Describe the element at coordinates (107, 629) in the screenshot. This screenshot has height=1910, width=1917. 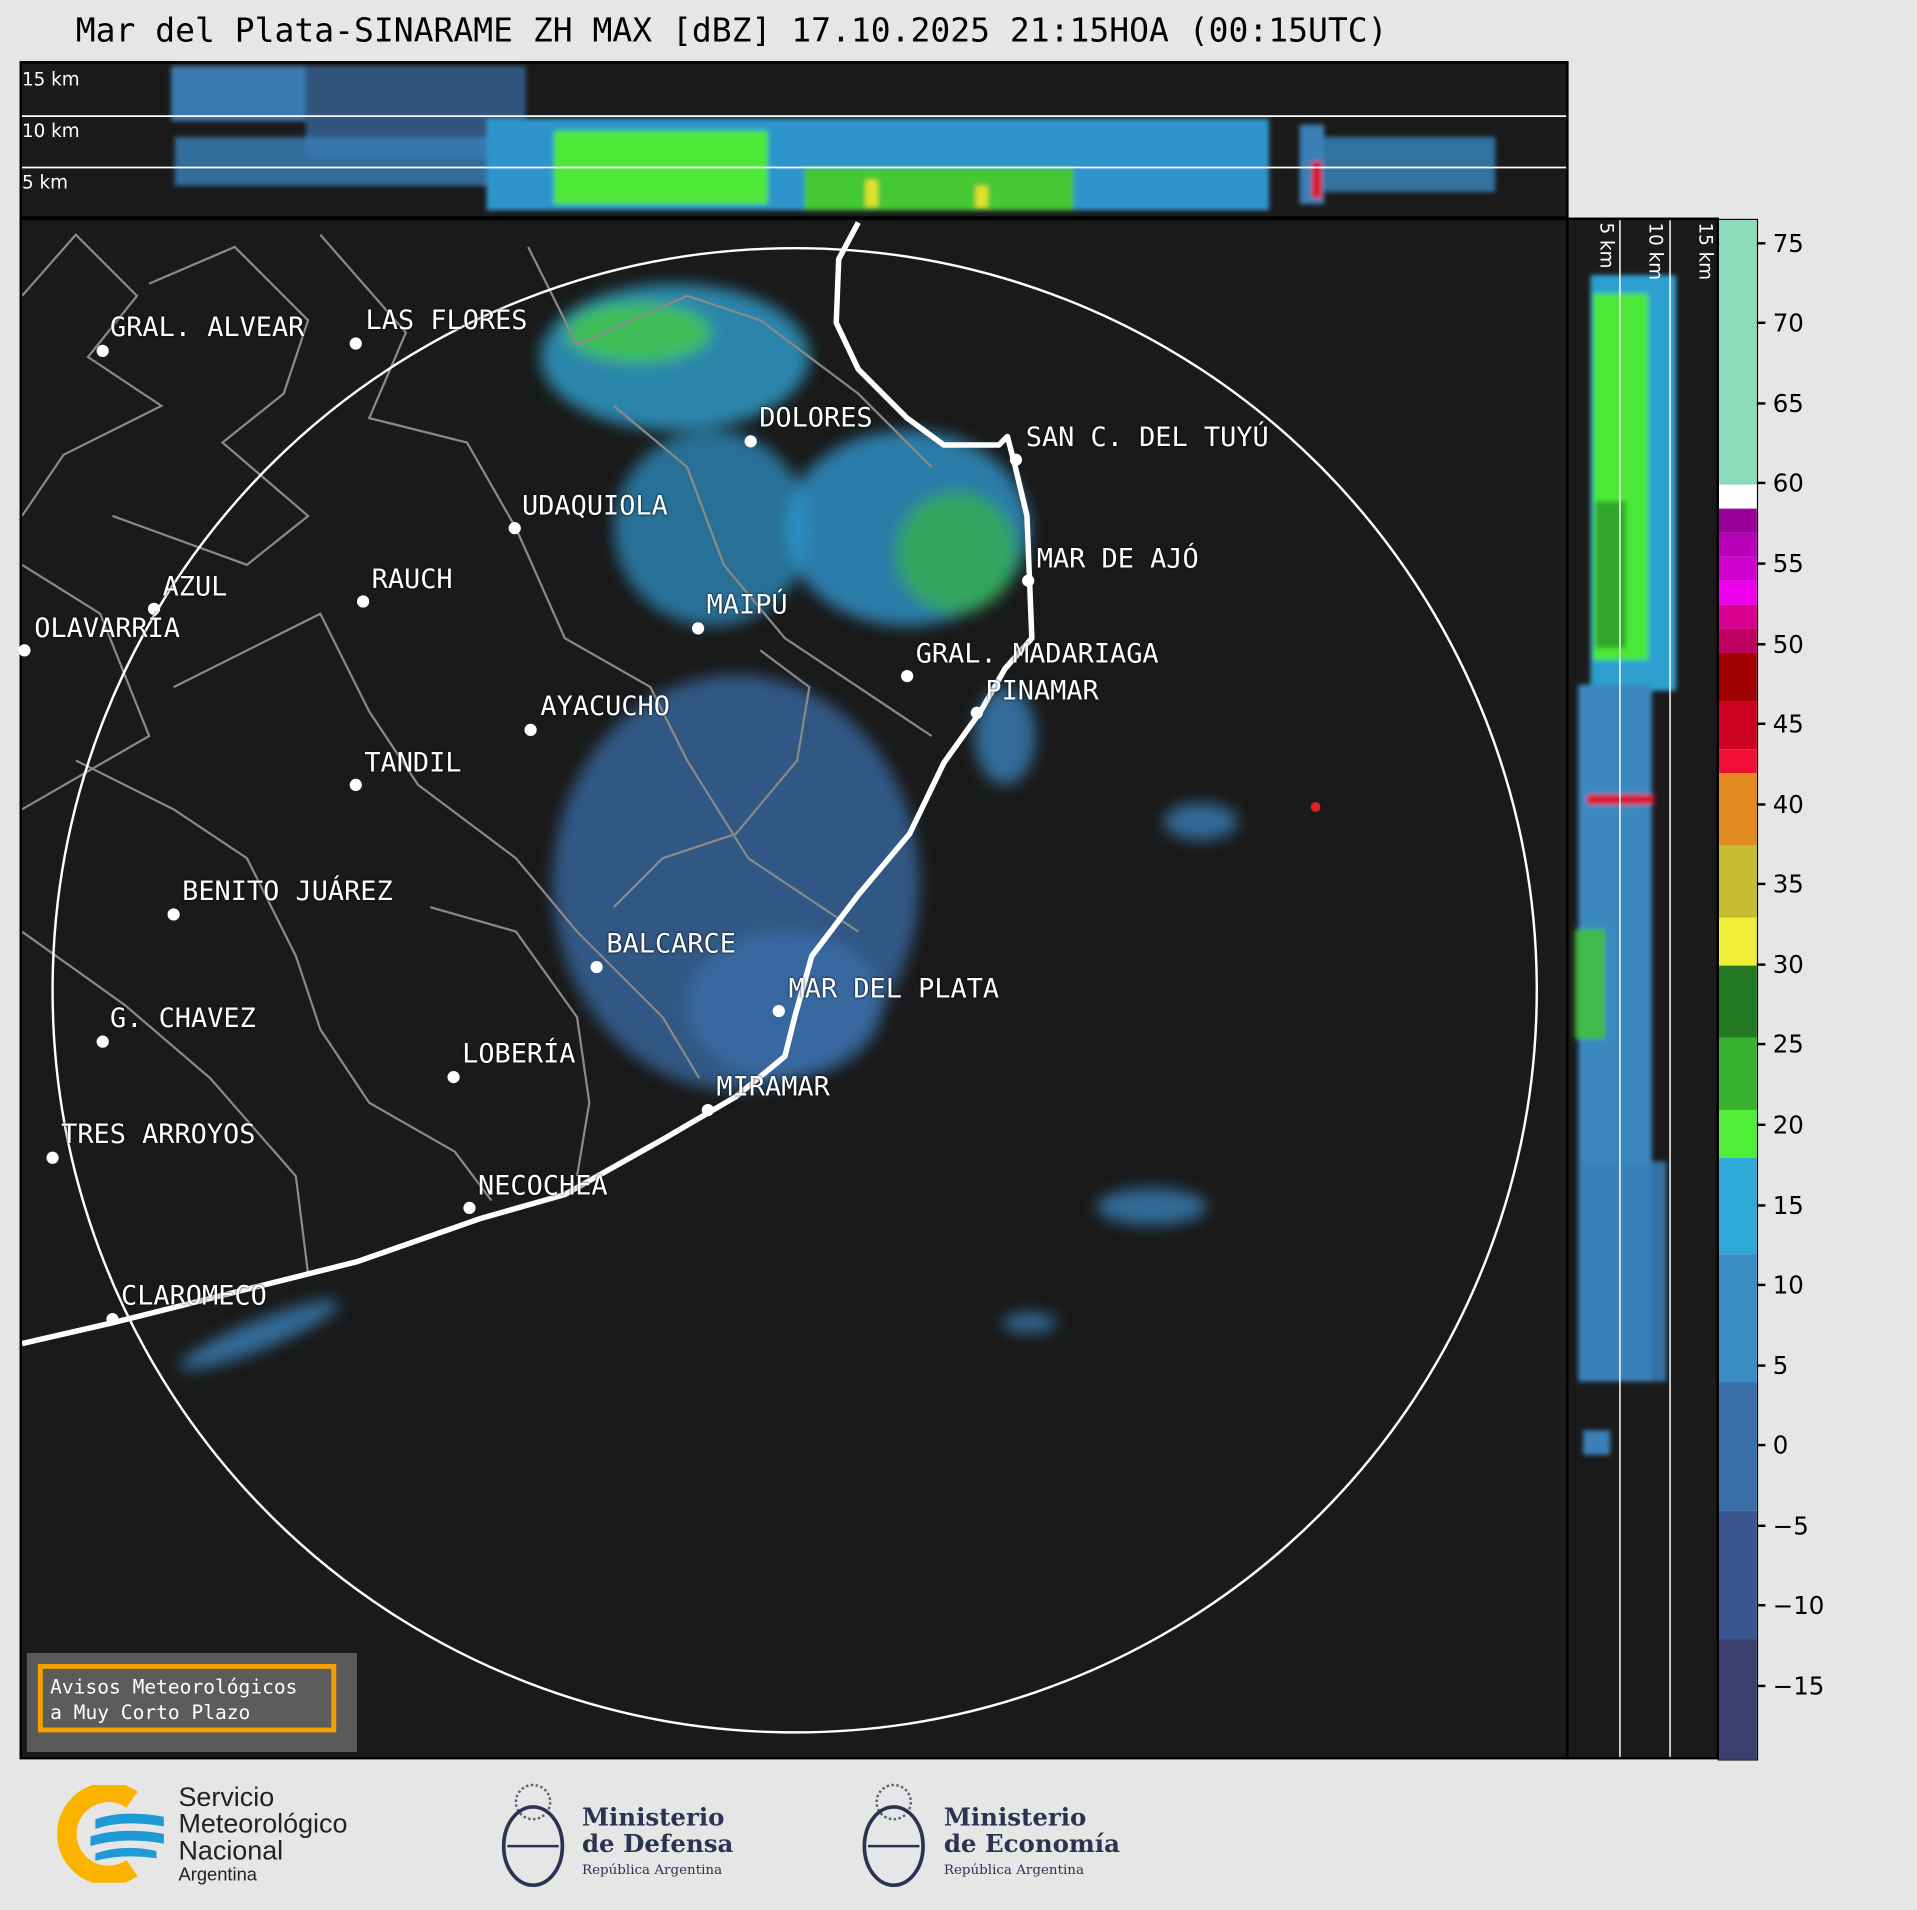
I see `city-label: OLAVARRÍA` at that location.